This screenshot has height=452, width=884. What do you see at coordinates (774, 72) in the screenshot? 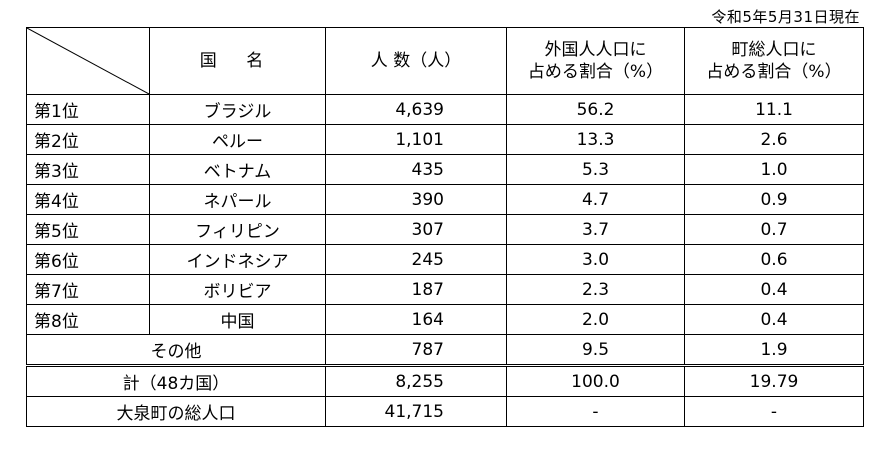
I see `header-town-ratio-line2: 占める割合（%）` at bounding box center [774, 72].